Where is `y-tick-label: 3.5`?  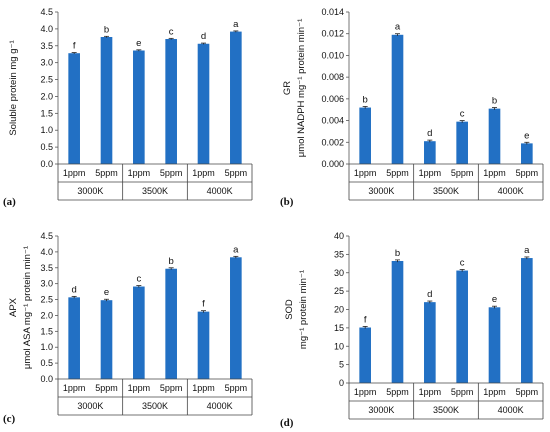
y-tick-label: 3.5 is located at coordinates (46, 268).